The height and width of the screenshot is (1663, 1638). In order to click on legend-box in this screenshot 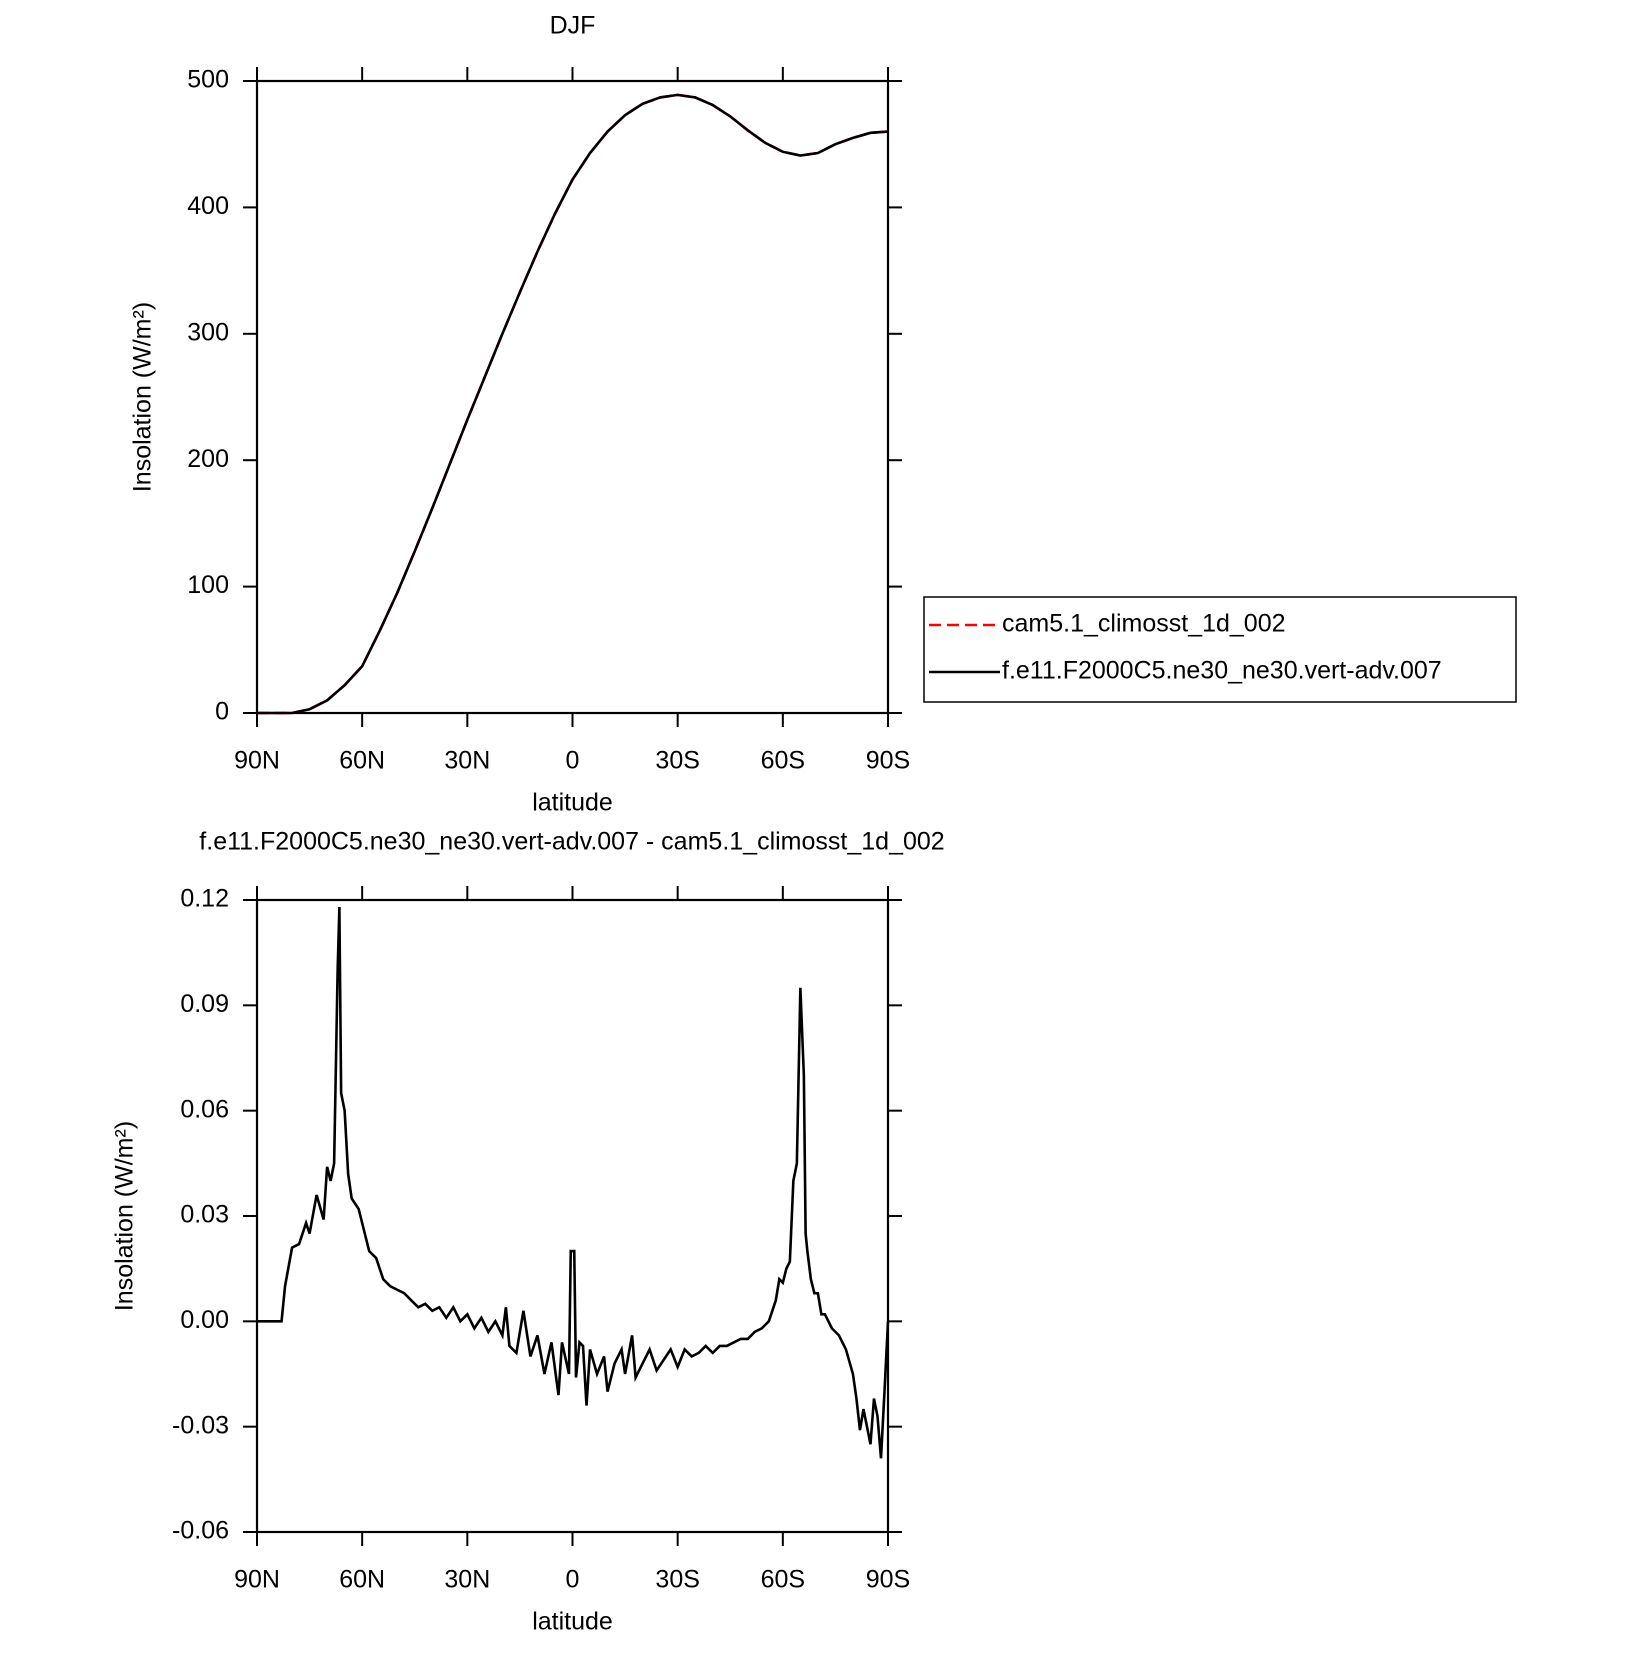, I will do `click(1220, 649)`.